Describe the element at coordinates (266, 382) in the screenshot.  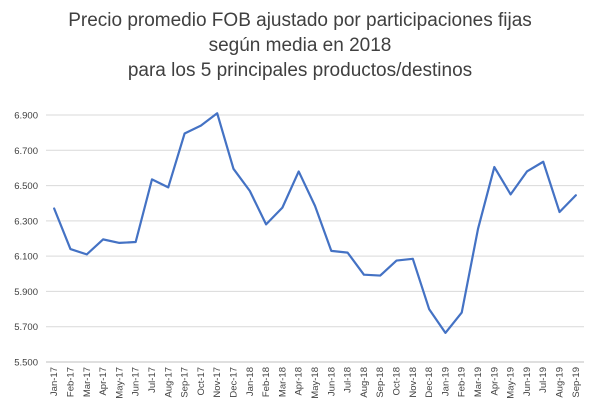
I see `x-tick-label: Feb-18` at that location.